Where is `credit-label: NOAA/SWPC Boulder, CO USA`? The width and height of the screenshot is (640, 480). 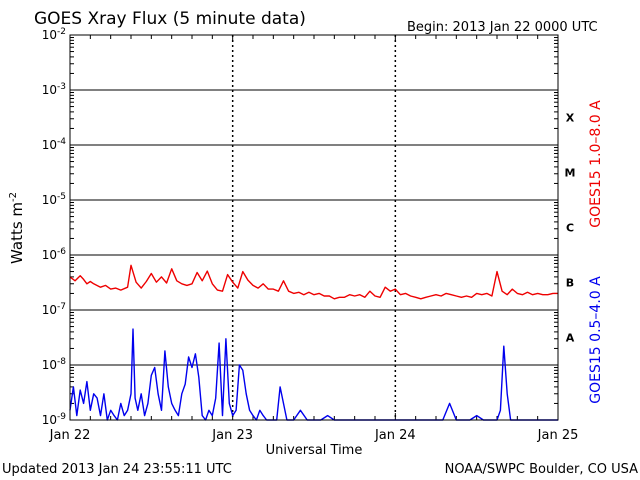 credit-label: NOAA/SWPC Boulder, CO USA is located at coordinates (541, 469).